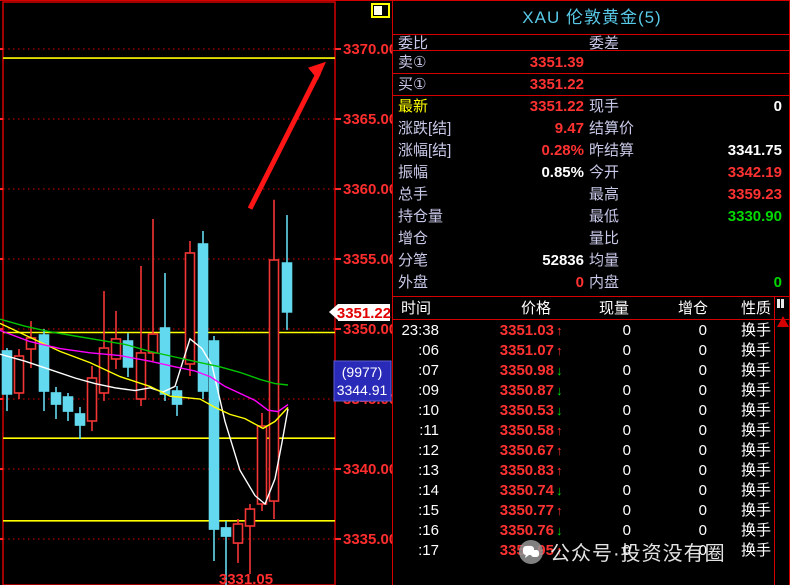 This screenshot has height=585, width=790. Describe the element at coordinates (583, 491) in the screenshot. I see `tick-row: :14 3350.74 ↓ 0 0 换手` at that location.